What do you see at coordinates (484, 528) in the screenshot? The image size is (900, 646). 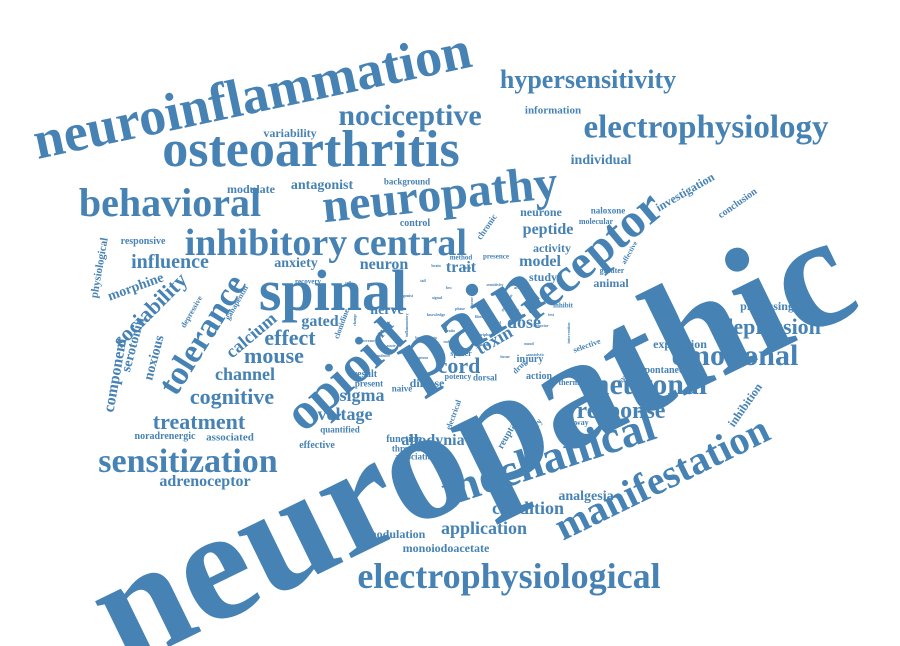 I see `word-application: application` at bounding box center [484, 528].